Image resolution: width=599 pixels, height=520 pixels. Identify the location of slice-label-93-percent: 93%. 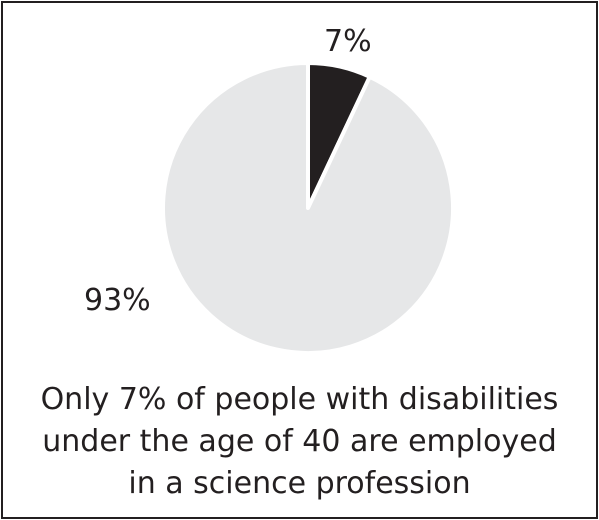
(117, 300).